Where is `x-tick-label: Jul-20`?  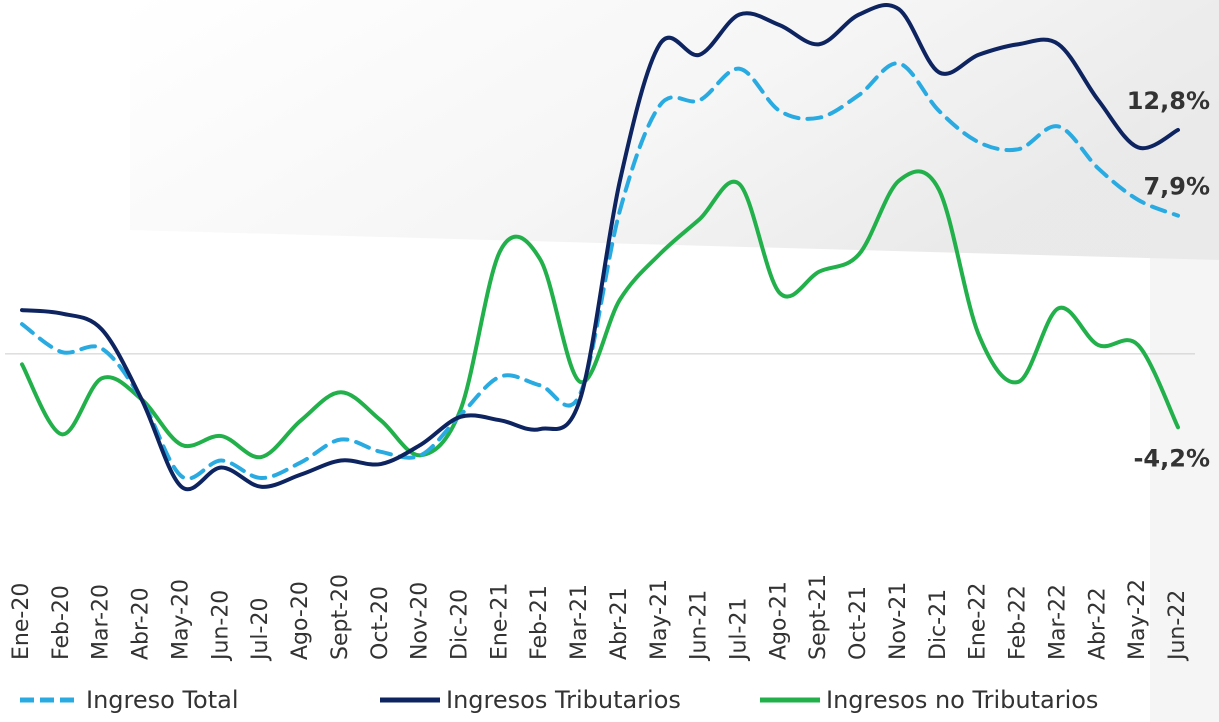
x-tick-label: Jul-20 is located at coordinates (260, 630).